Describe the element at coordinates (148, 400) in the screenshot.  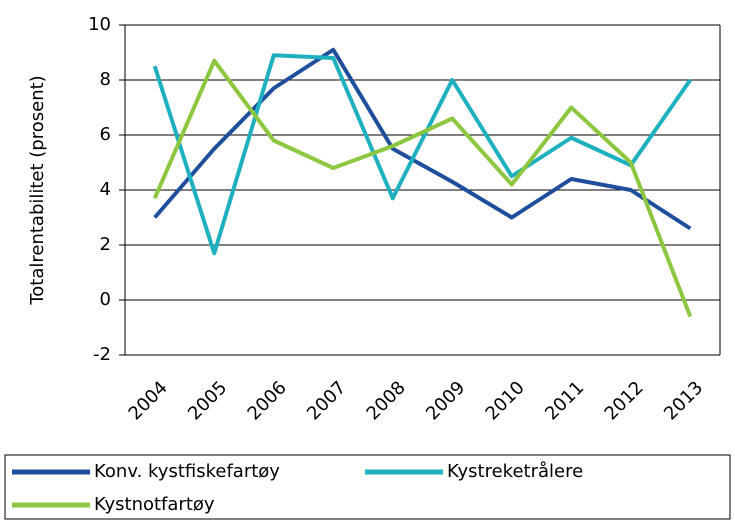
I see `x-tick-label: 2004` at that location.